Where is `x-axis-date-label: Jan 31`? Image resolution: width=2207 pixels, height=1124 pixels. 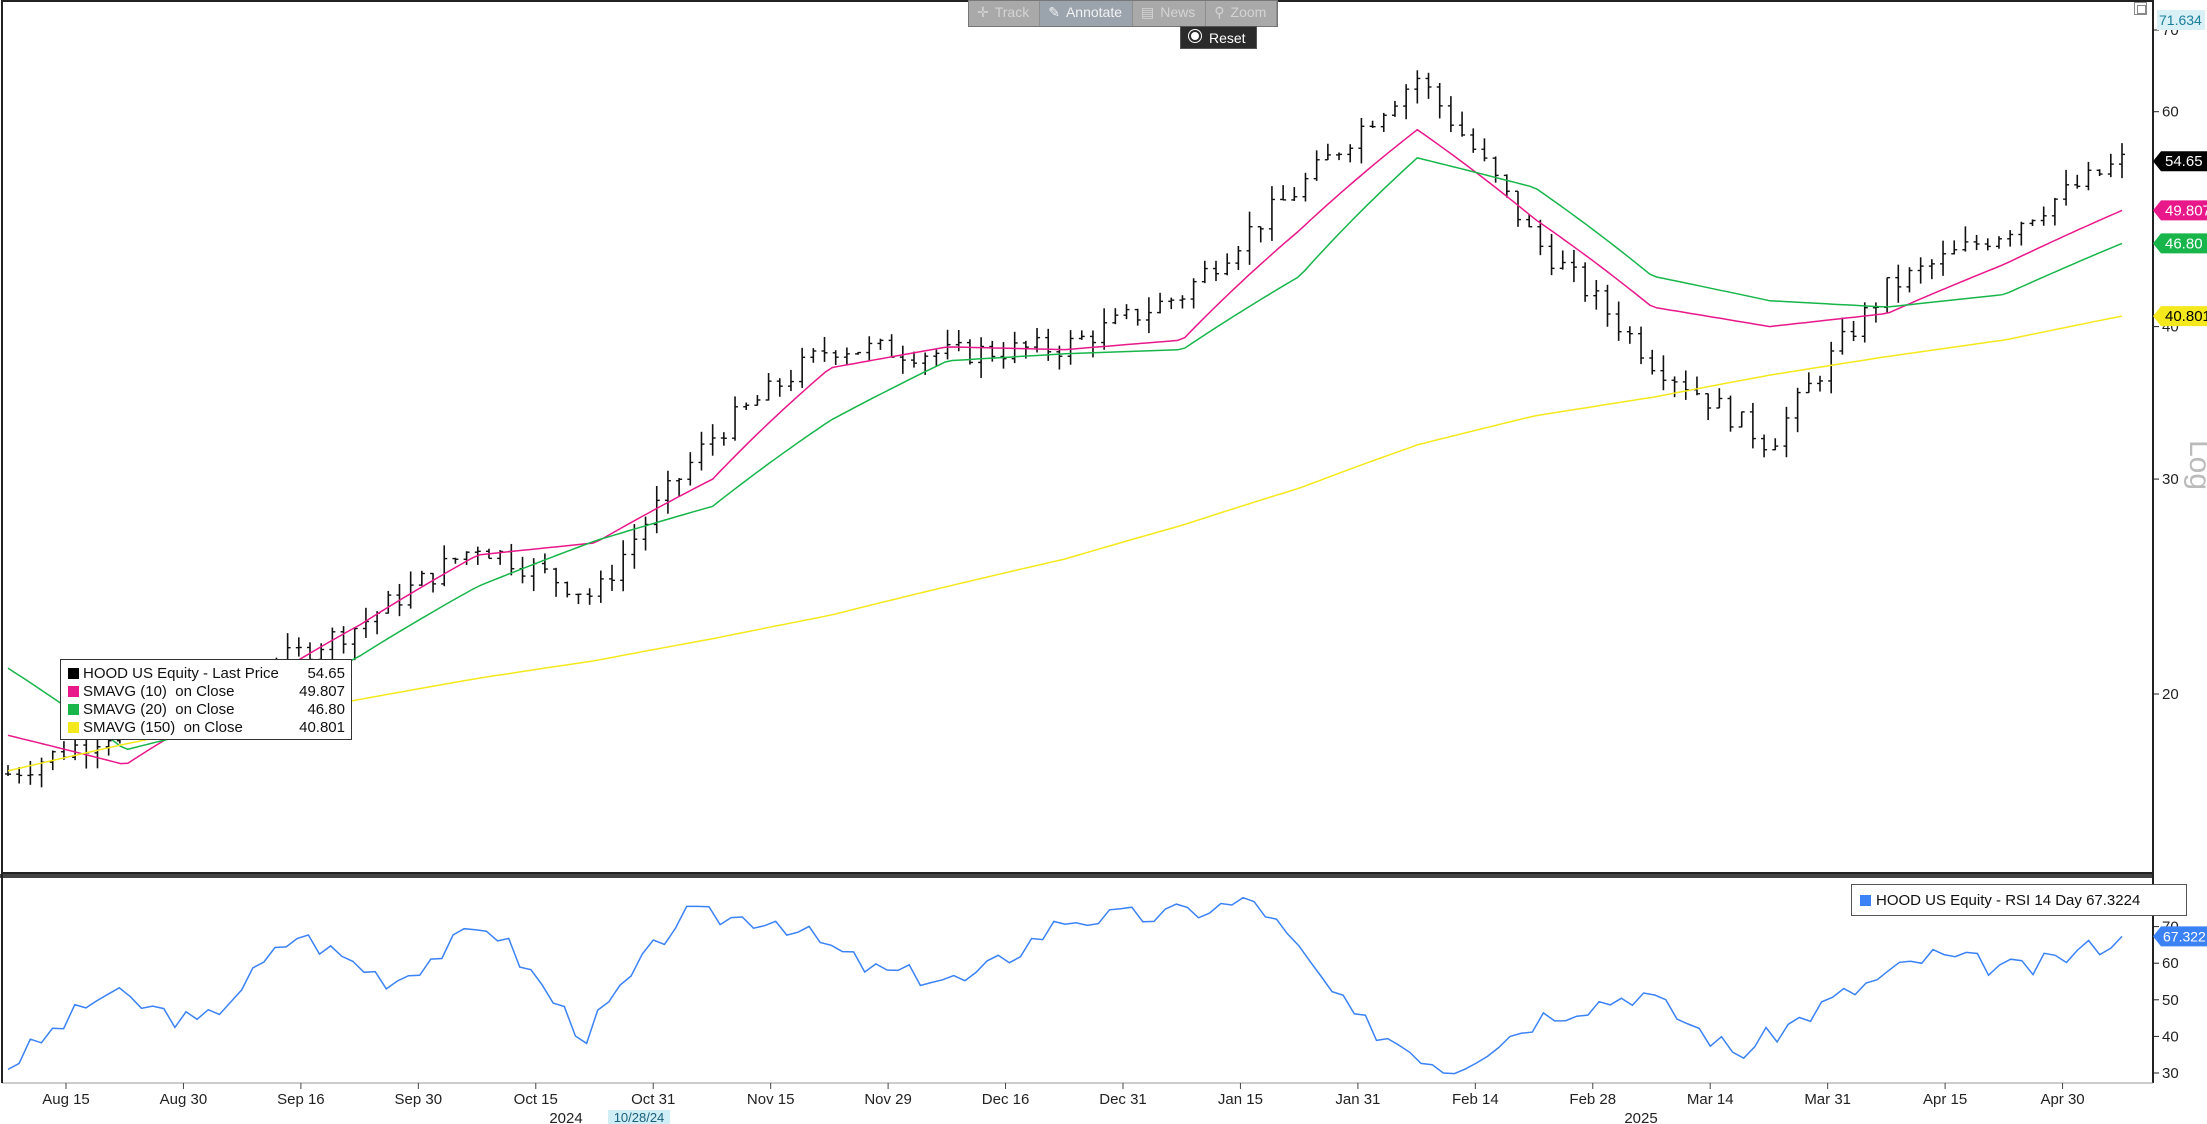 x-axis-date-label: Jan 31 is located at coordinates (1357, 1099).